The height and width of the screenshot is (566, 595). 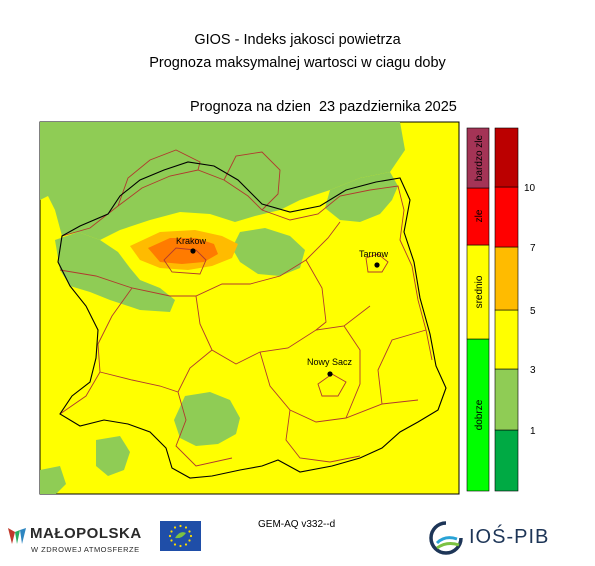 I want to click on scale-tick-label: 5, so click(x=533, y=311).